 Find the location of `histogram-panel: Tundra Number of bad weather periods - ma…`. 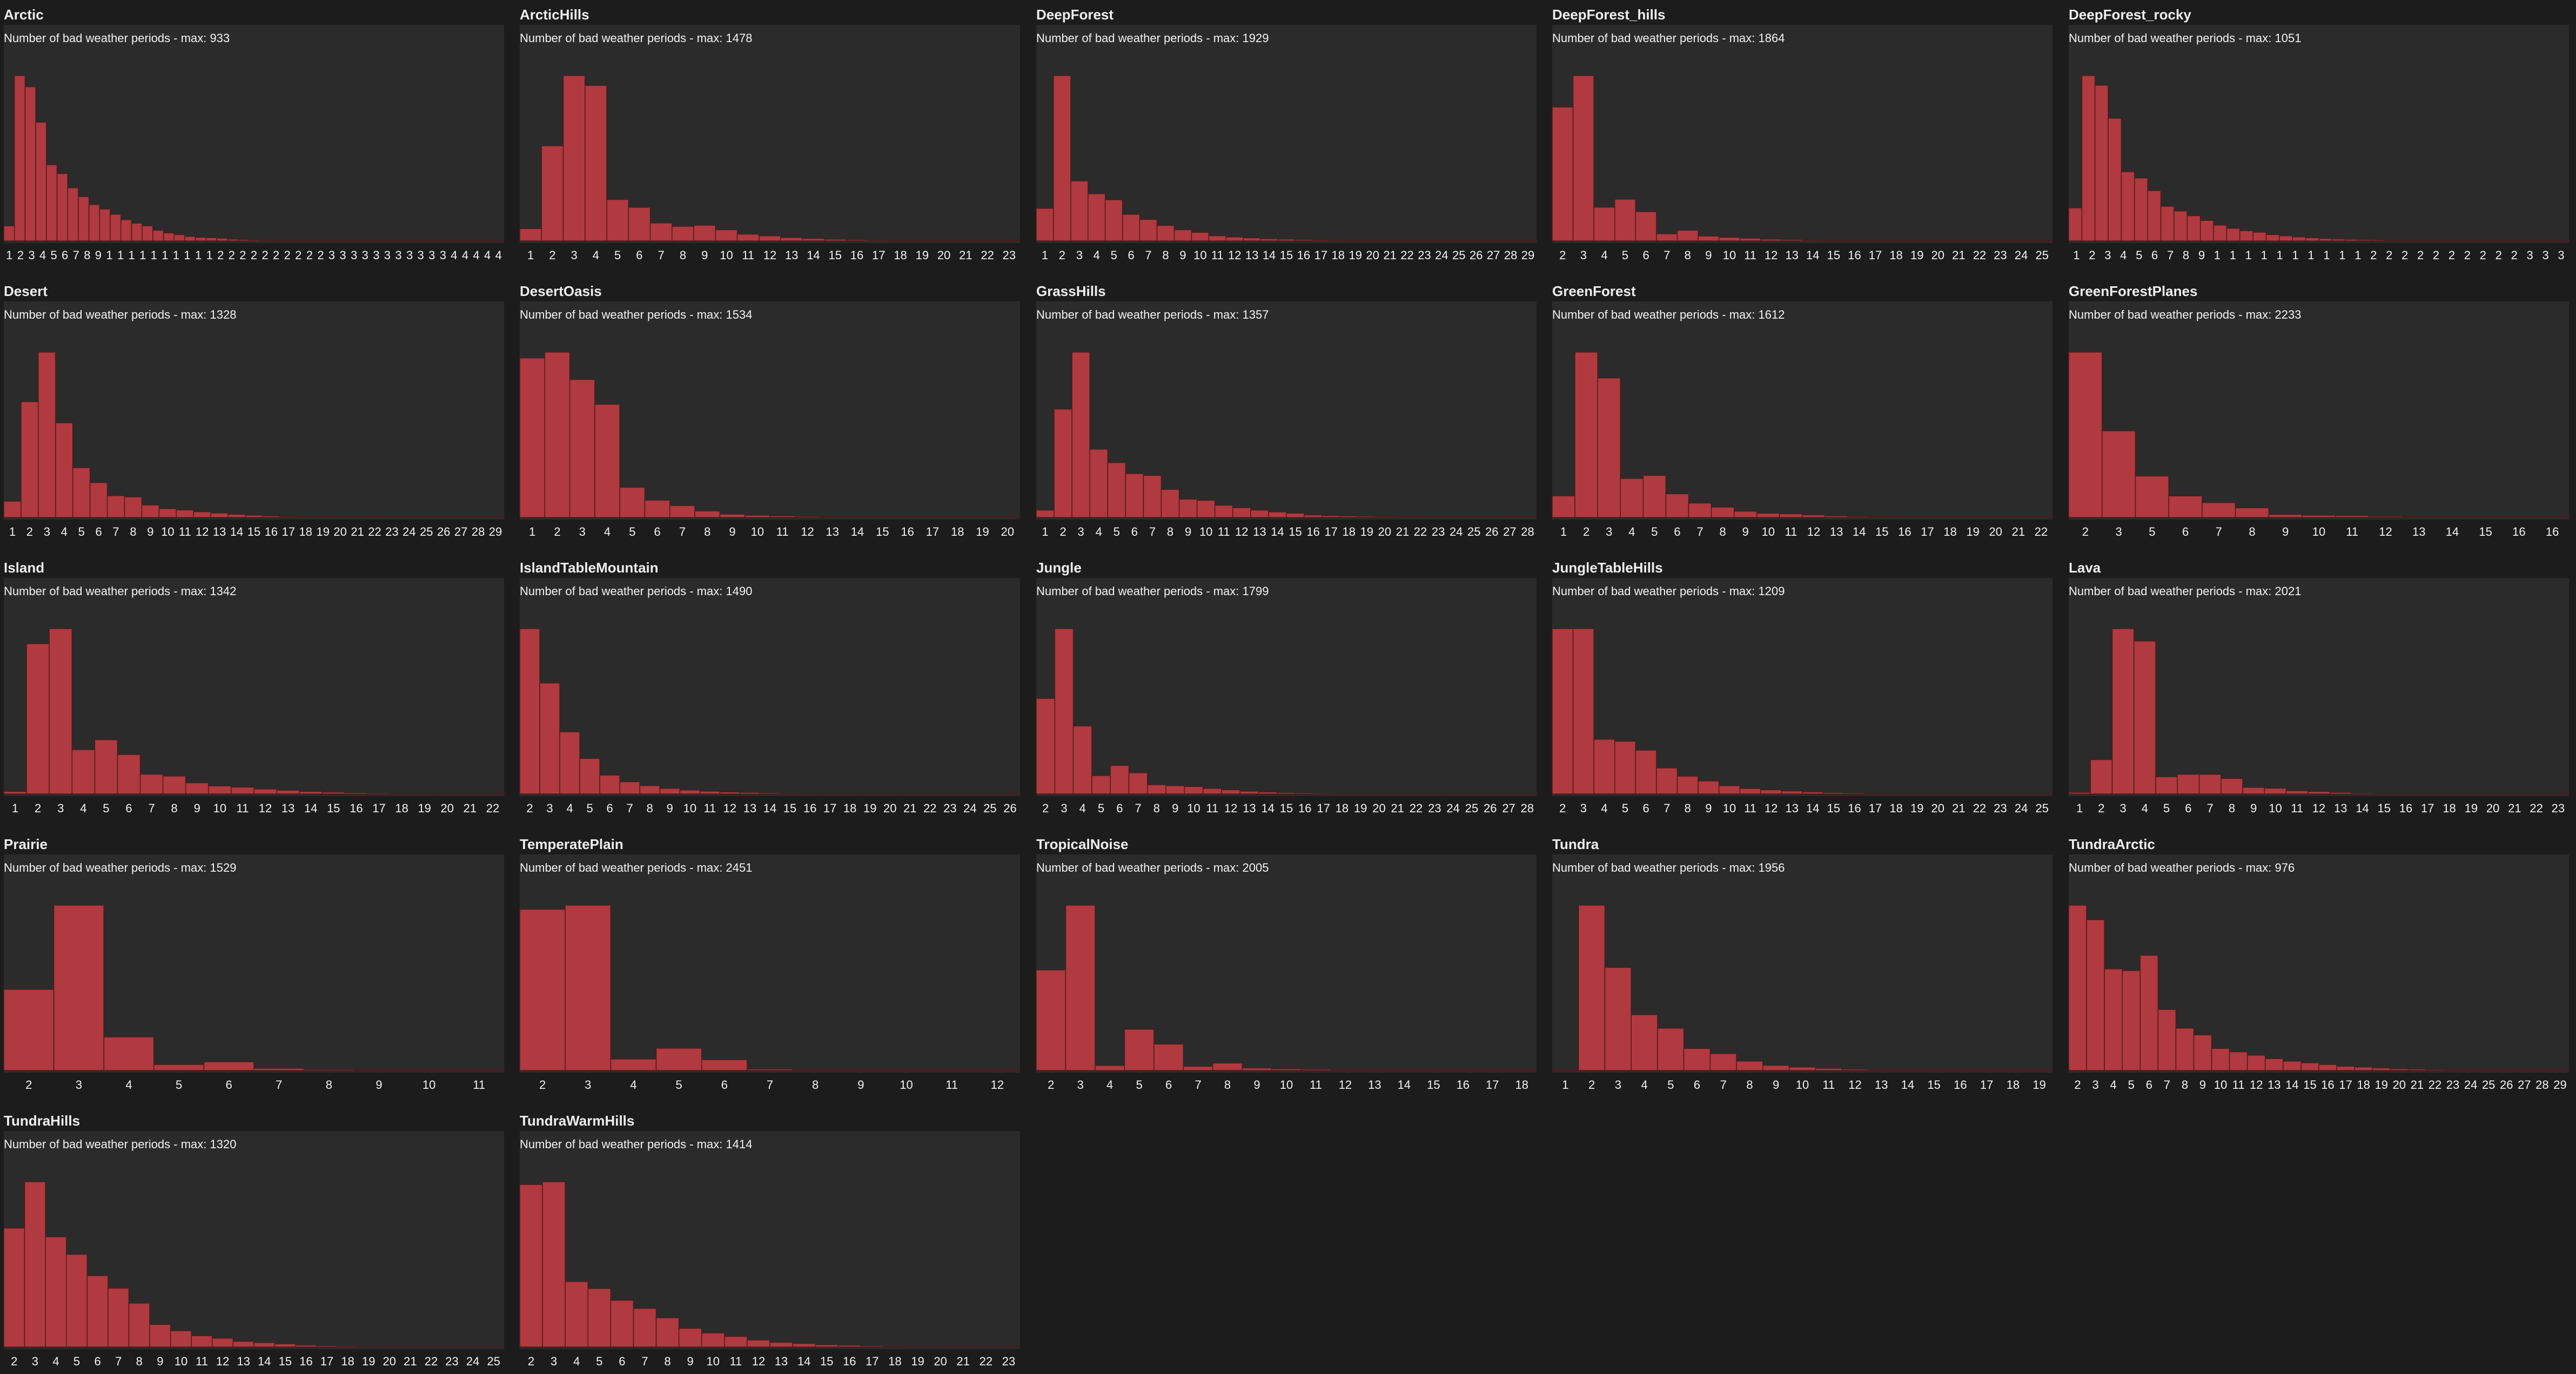

histogram-panel: Tundra Number of bad weather periods - ma… is located at coordinates (1803, 968).